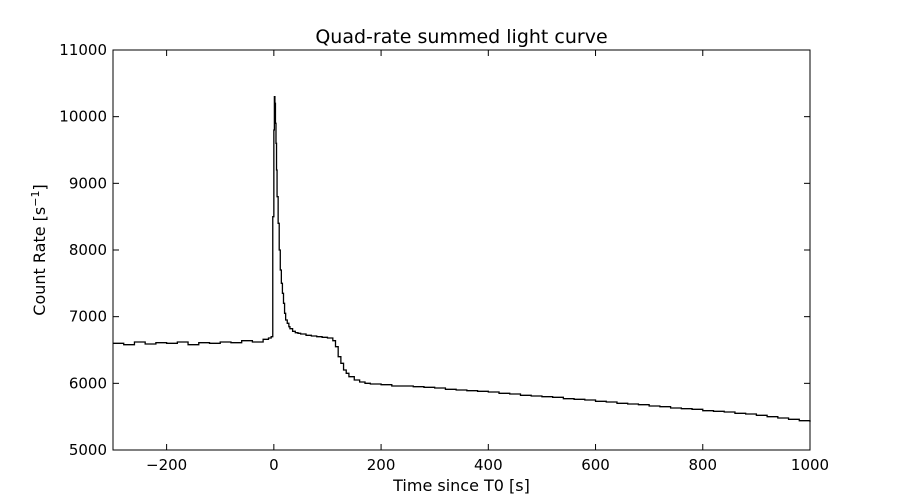  Describe the element at coordinates (88, 450) in the screenshot. I see `y-tick-label: 5000` at that location.